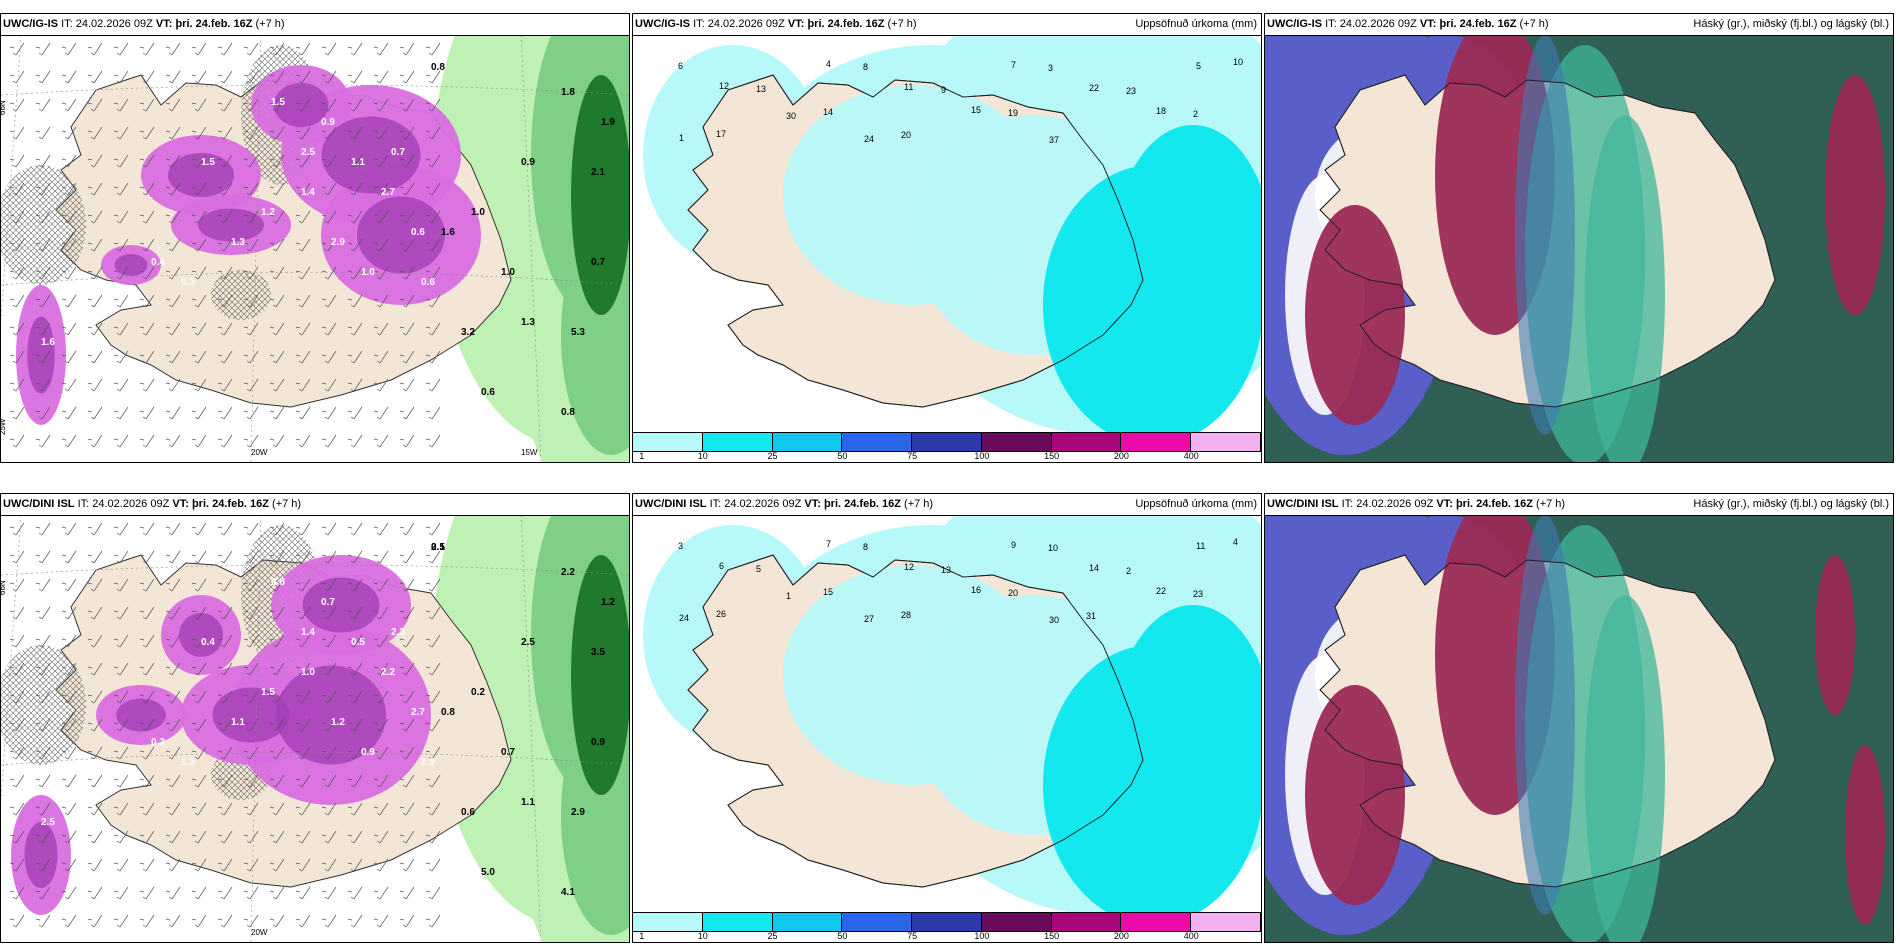 This screenshot has height=950, width=1900. What do you see at coordinates (1579, 728) in the screenshot?
I see `cloud-map` at bounding box center [1579, 728].